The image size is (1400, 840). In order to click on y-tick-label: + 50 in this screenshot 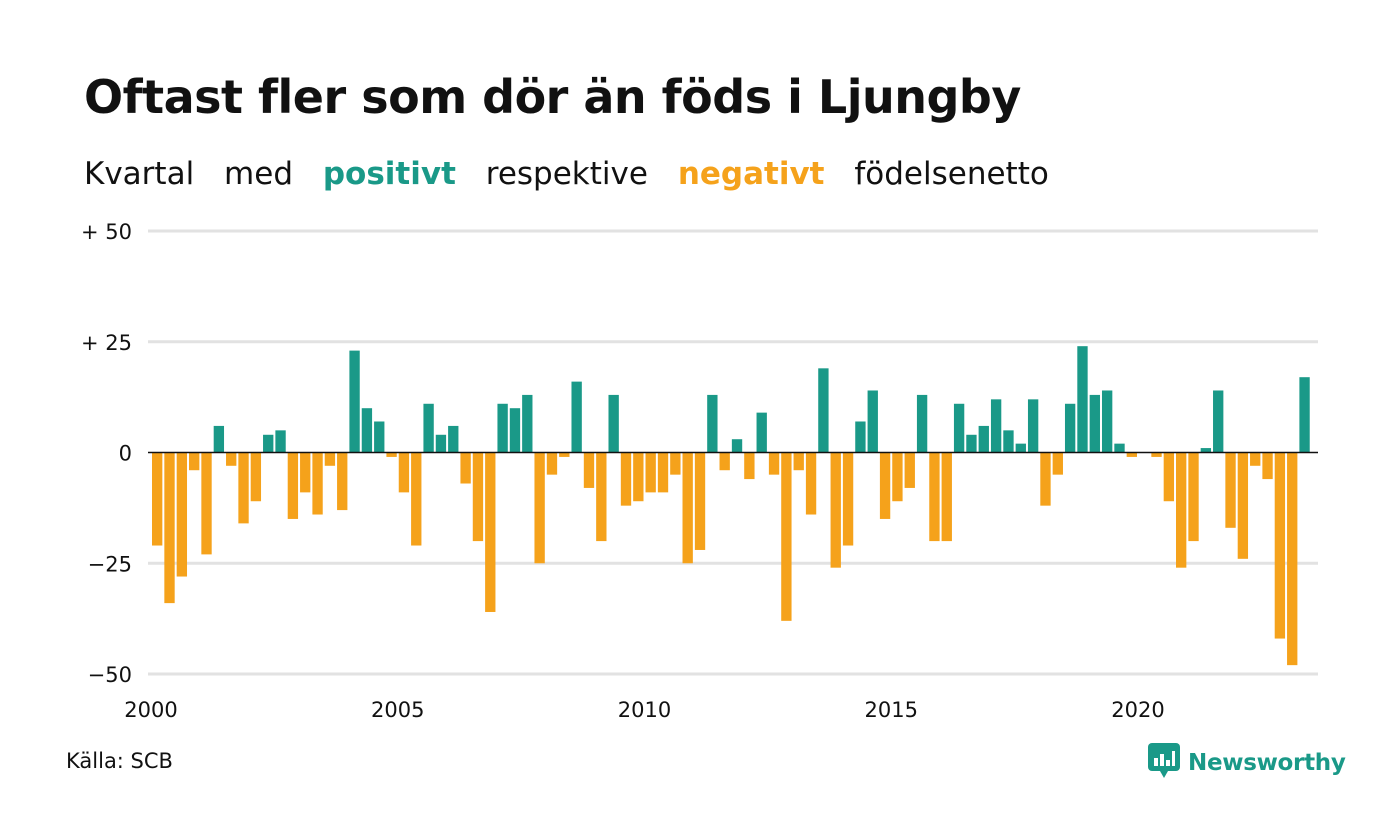, I will do `click(106, 232)`.